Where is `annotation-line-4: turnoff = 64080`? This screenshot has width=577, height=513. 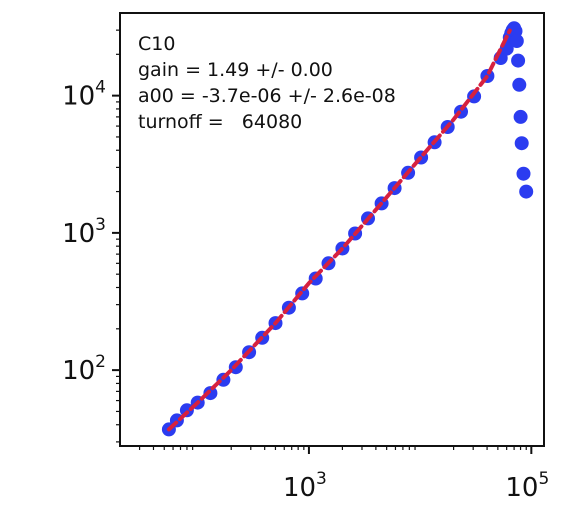 annotation-line-4: turnoff = 64080 is located at coordinates (220, 122).